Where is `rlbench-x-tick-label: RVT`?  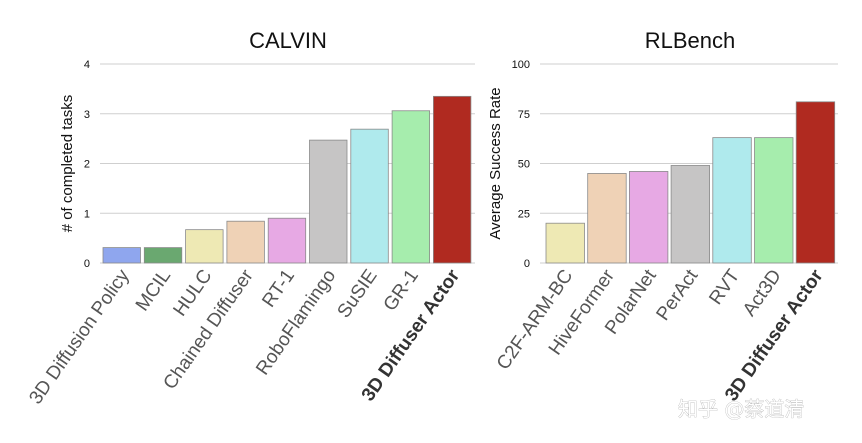
rlbench-x-tick-label: RVT is located at coordinates (724, 287).